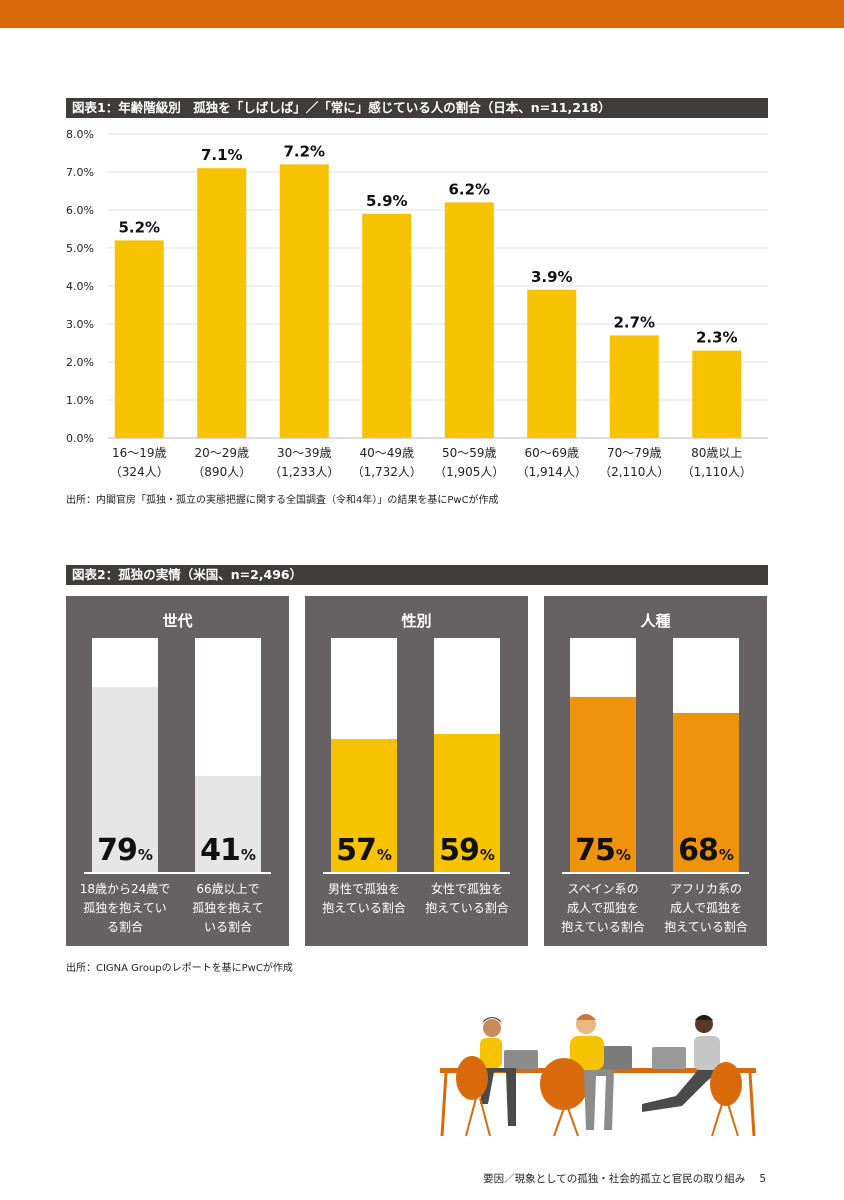  What do you see at coordinates (716, 453) in the screenshot?
I see `x-category-label: 80歳以上` at bounding box center [716, 453].